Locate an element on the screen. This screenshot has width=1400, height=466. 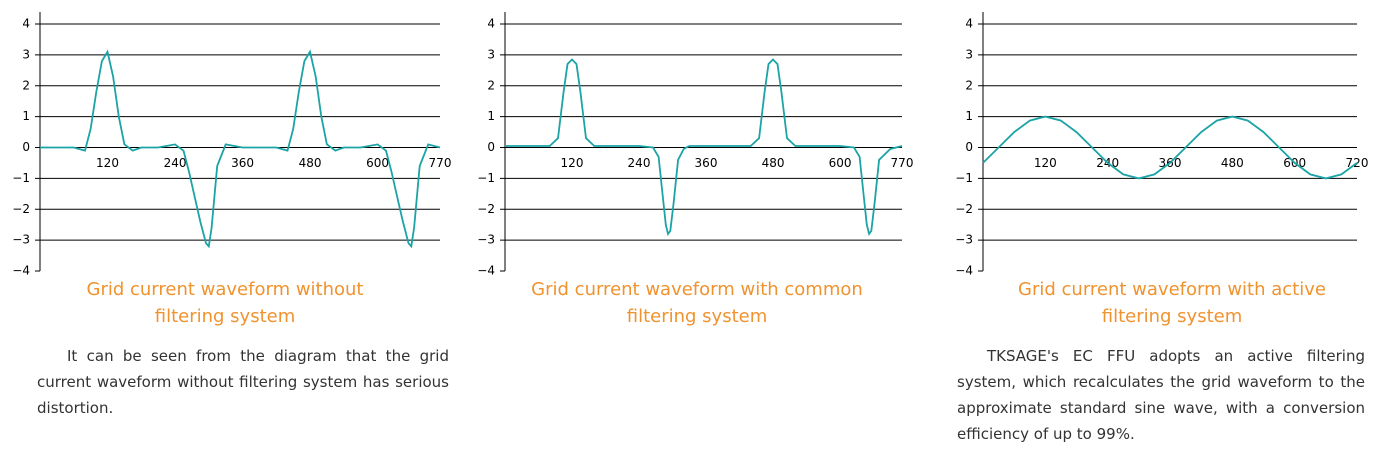
caption: Grid current waveform with common is located at coordinates (697, 289).